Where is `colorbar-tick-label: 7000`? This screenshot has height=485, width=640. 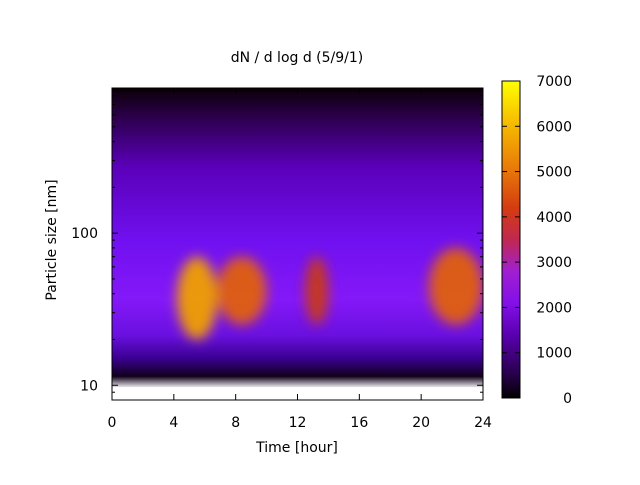
colorbar-tick-label: 7000 is located at coordinates (554, 82).